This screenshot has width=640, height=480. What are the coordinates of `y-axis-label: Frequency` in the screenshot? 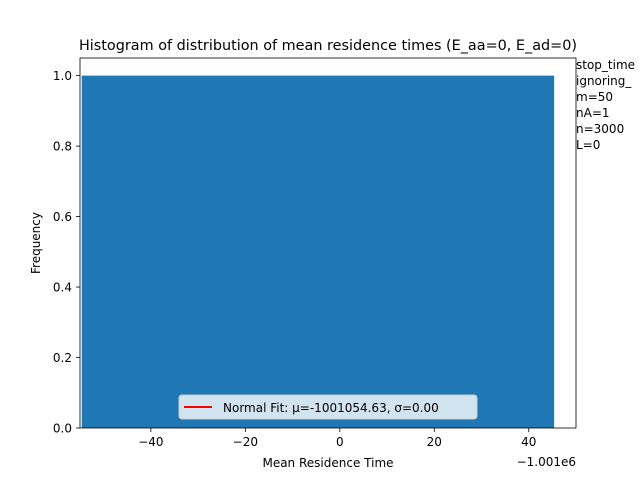 It's located at (36, 243).